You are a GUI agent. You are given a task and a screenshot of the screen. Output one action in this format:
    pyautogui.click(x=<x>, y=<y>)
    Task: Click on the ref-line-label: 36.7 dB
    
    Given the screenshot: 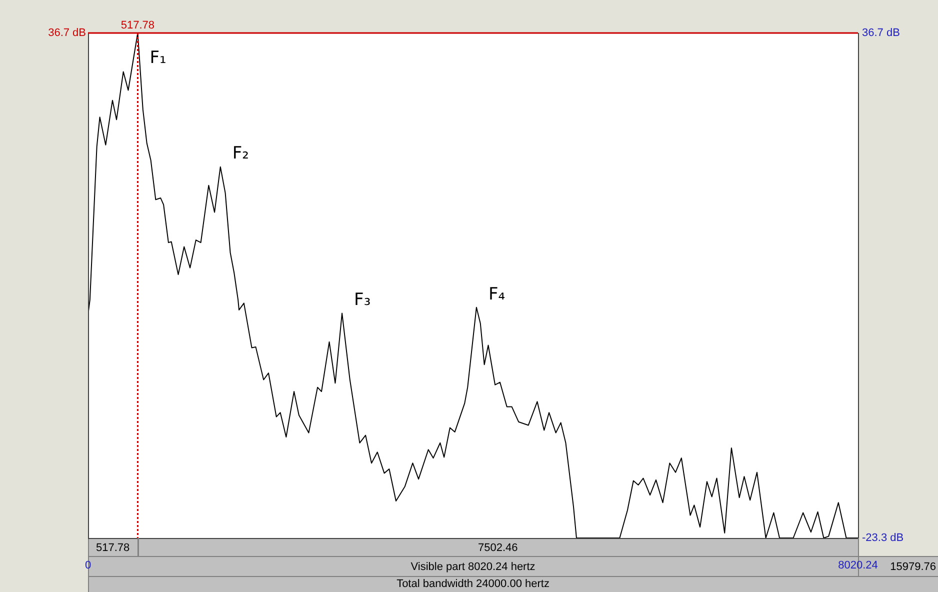 What is the action you would take?
    pyautogui.click(x=67, y=33)
    